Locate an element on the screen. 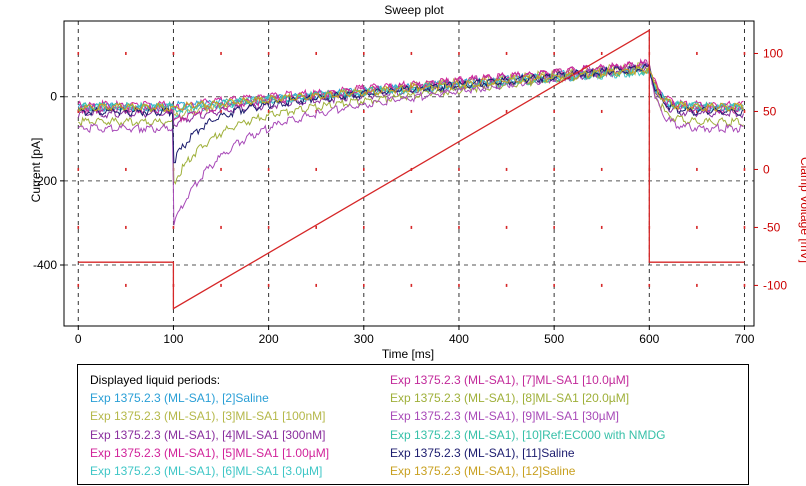  x-tick-label: 400 is located at coordinates (459, 339).